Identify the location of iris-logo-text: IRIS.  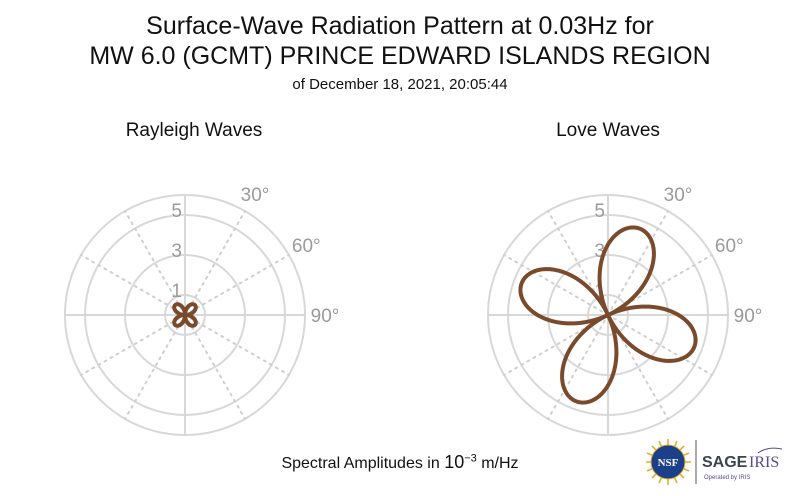
(764, 462).